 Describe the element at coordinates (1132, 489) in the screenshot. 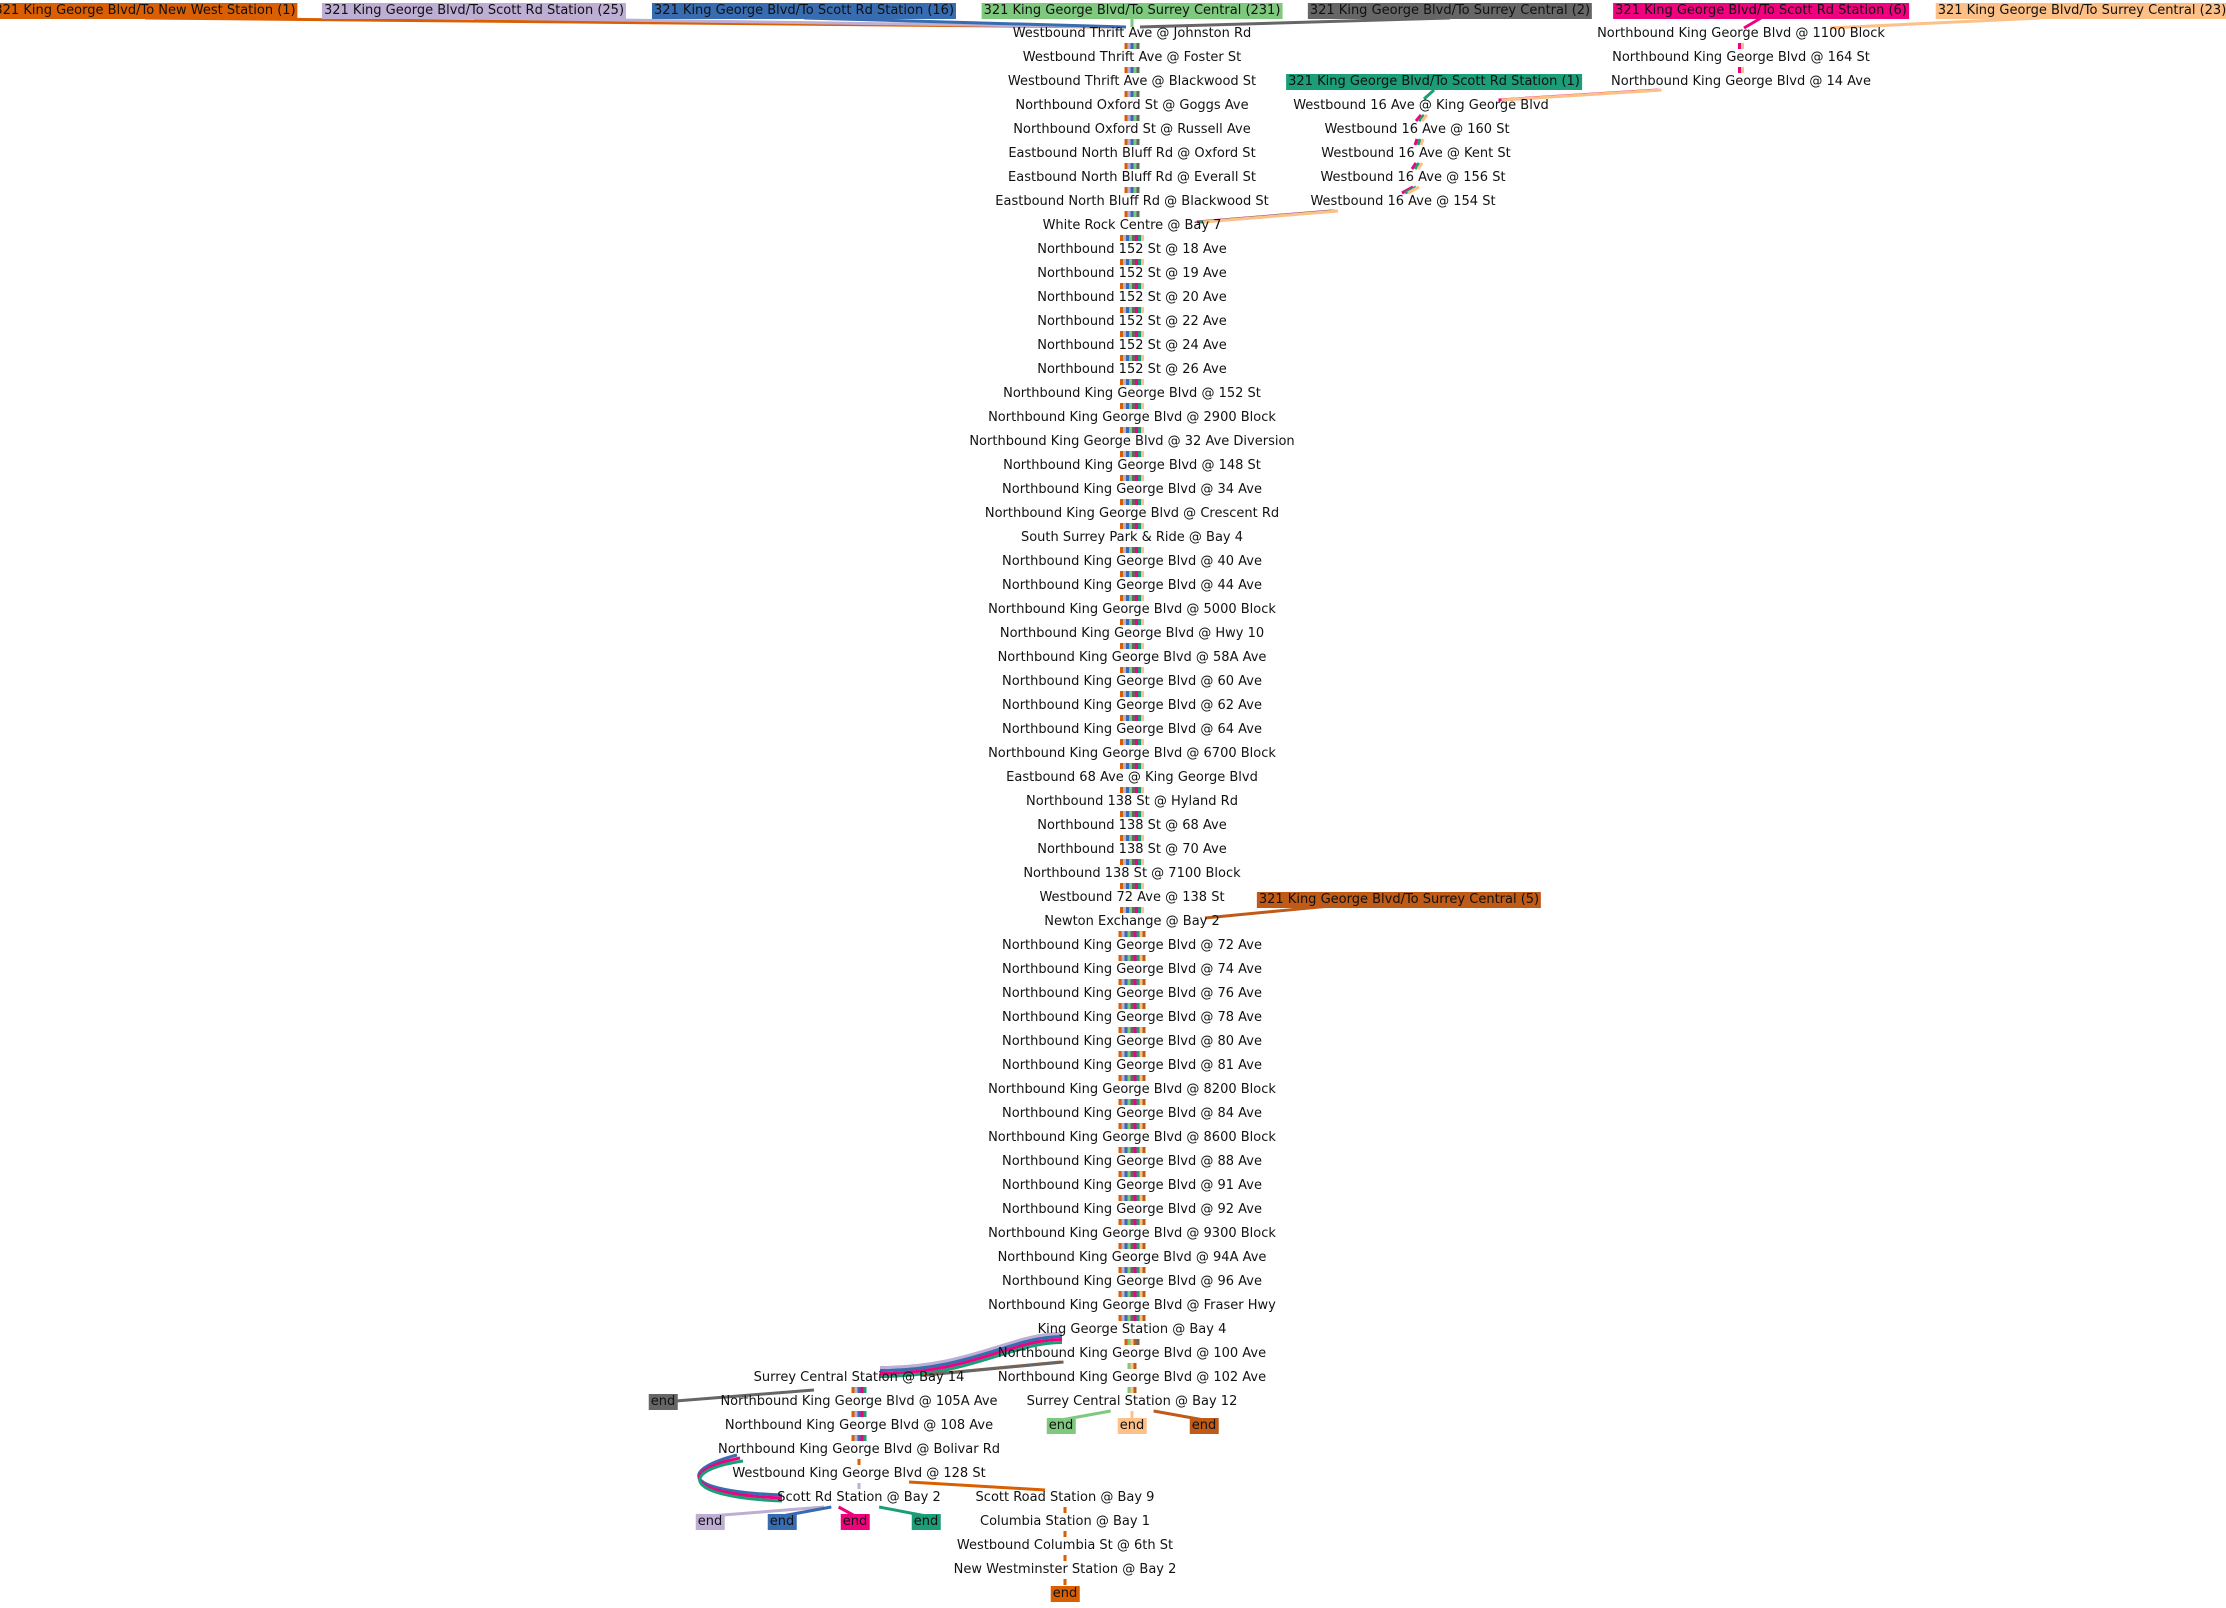

I see `stop-label: Northbound King George Blvd @ 34 Ave` at that location.